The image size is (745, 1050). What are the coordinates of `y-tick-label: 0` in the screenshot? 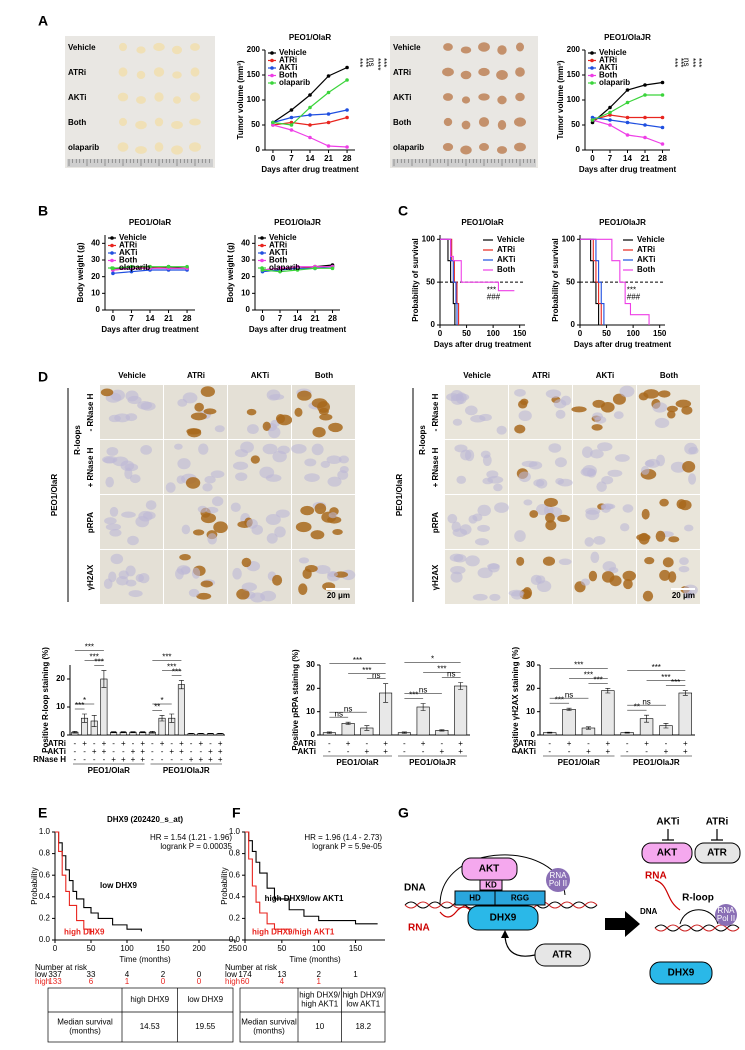 It's located at (258, 149).